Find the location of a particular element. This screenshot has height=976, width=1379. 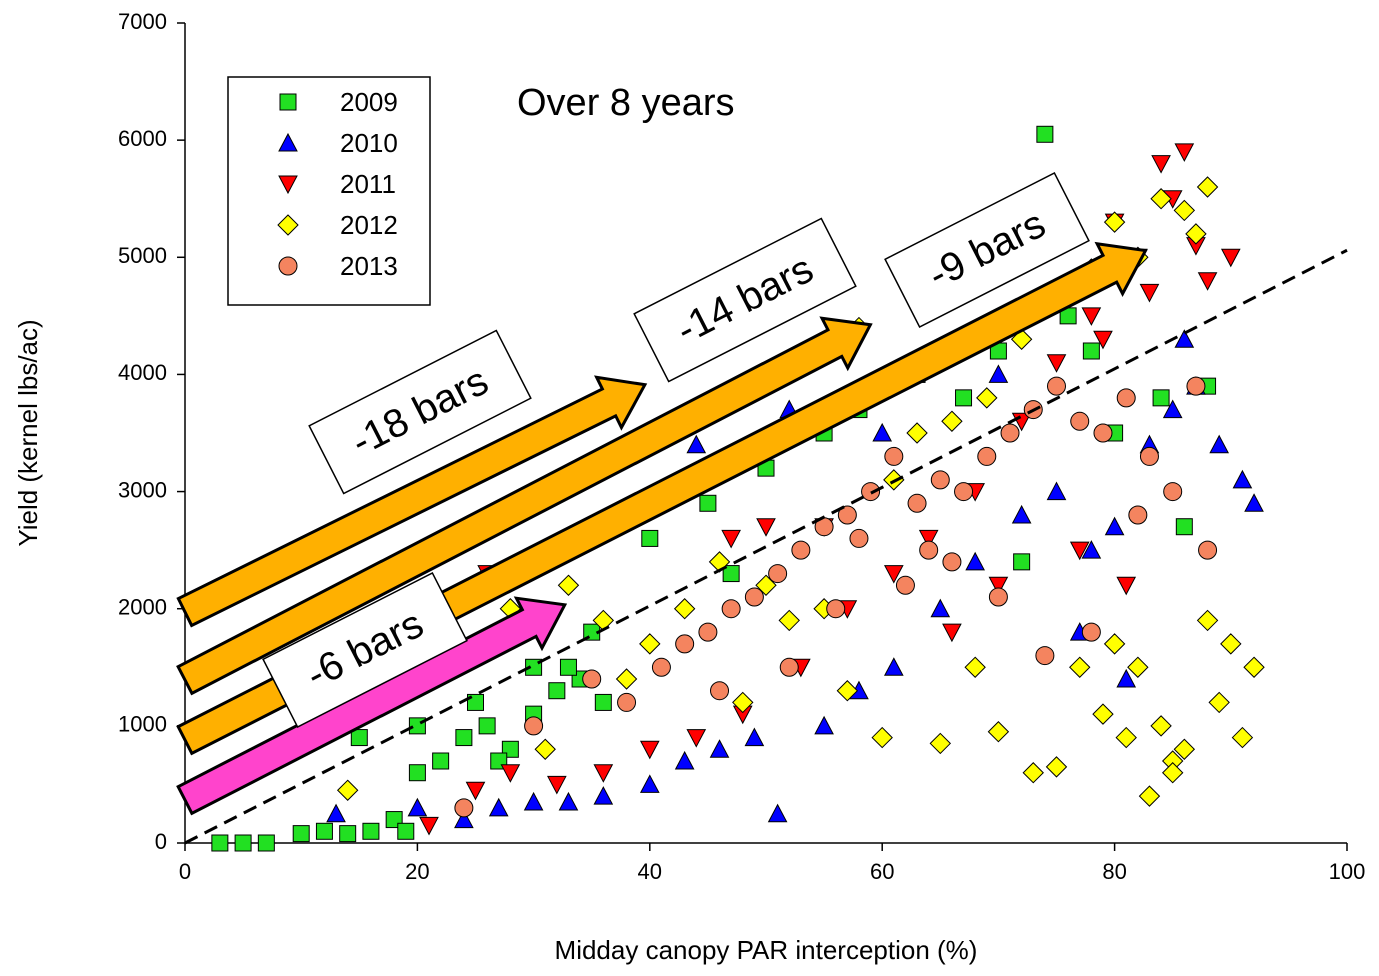

x-tick-label: 20 is located at coordinates (417, 871).